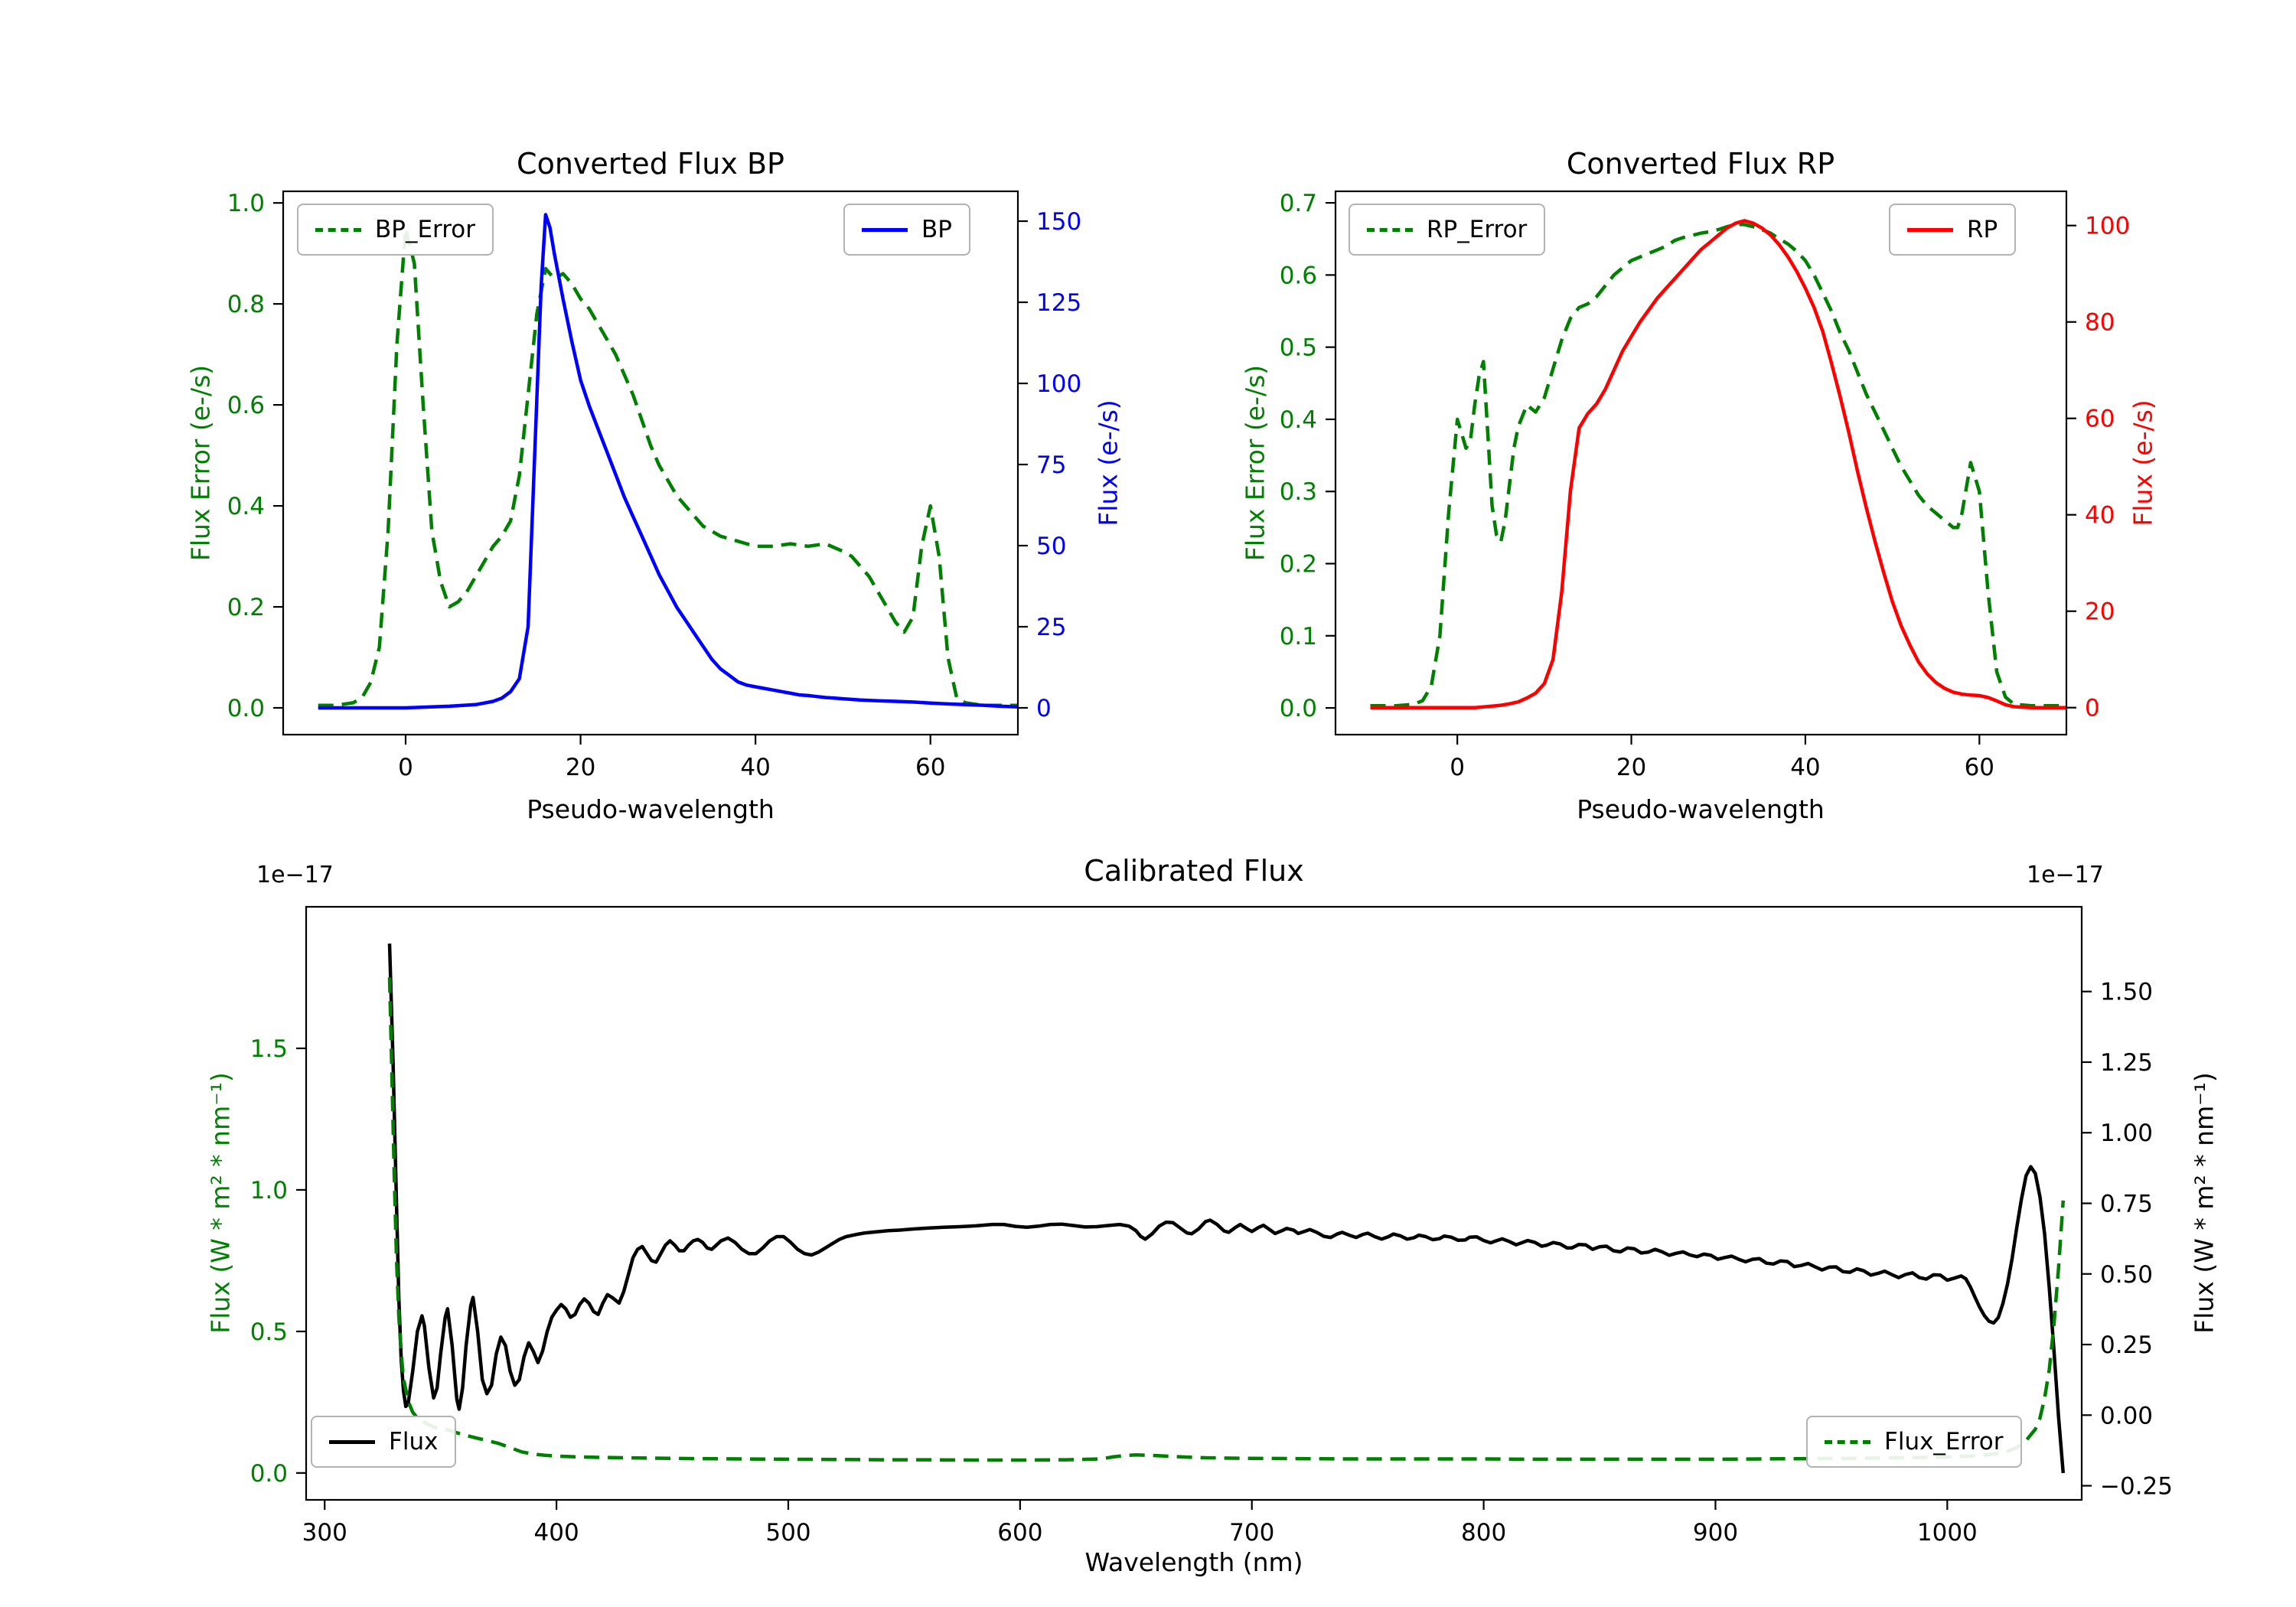  I want to click on x-tick-label: 500, so click(787, 1533).